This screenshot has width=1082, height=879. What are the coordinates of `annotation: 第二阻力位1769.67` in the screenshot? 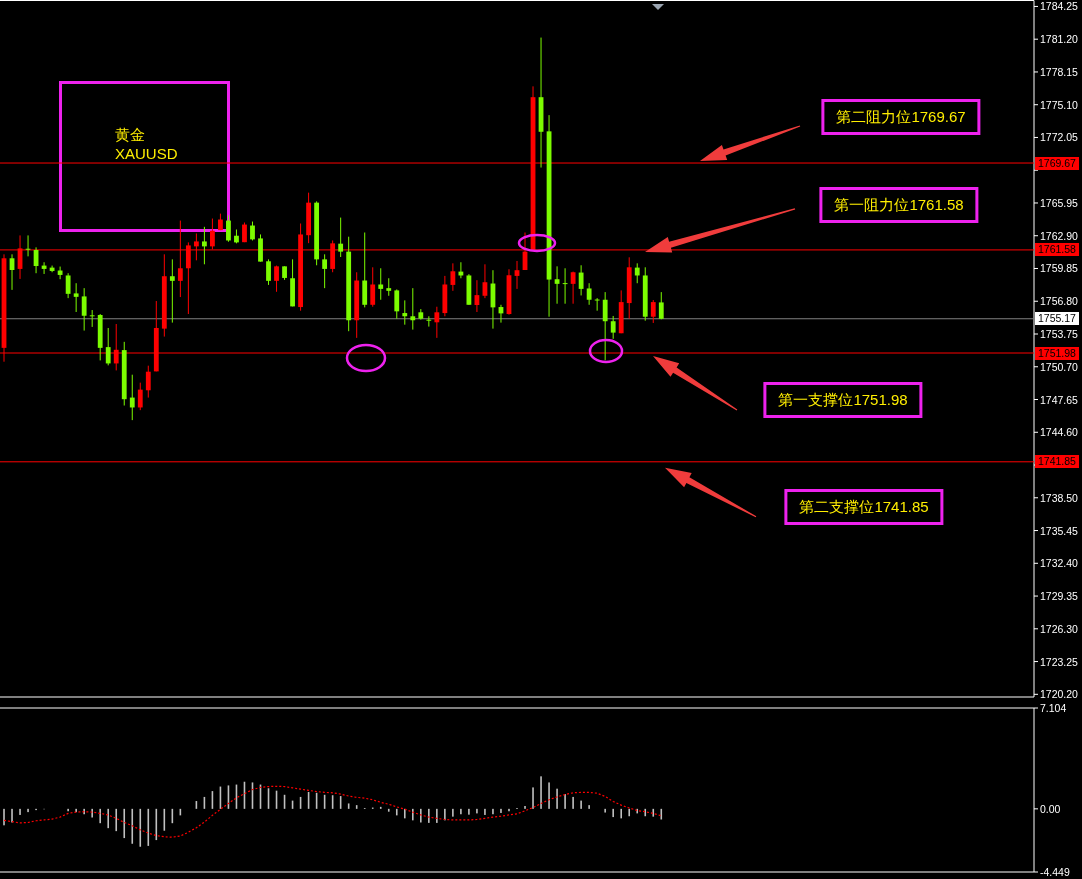 It's located at (901, 116).